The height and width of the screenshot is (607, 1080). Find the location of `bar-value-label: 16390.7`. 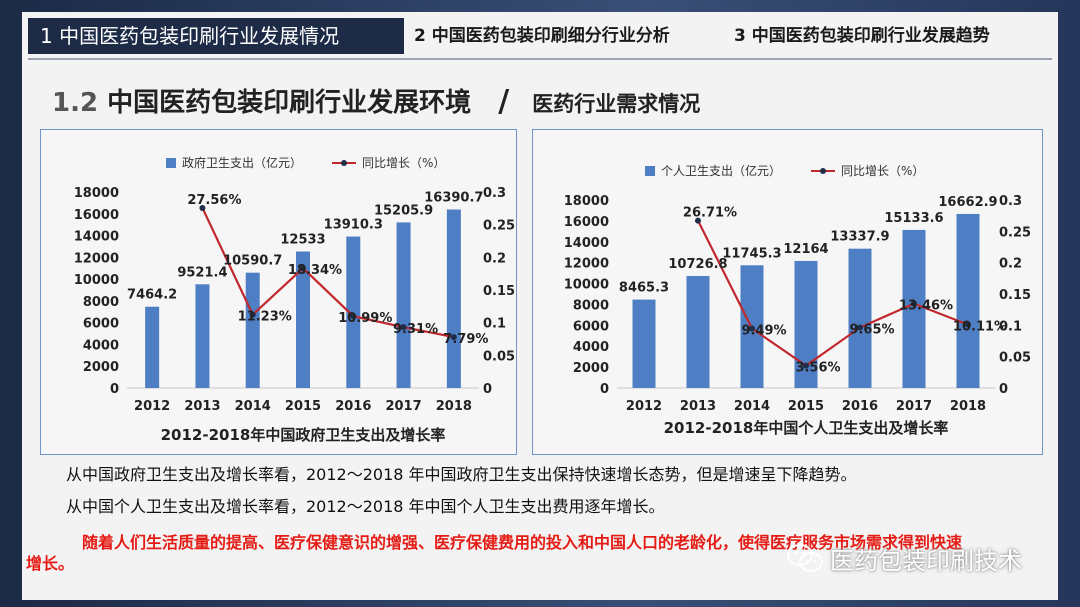

bar-value-label: 16390.7 is located at coordinates (453, 198).